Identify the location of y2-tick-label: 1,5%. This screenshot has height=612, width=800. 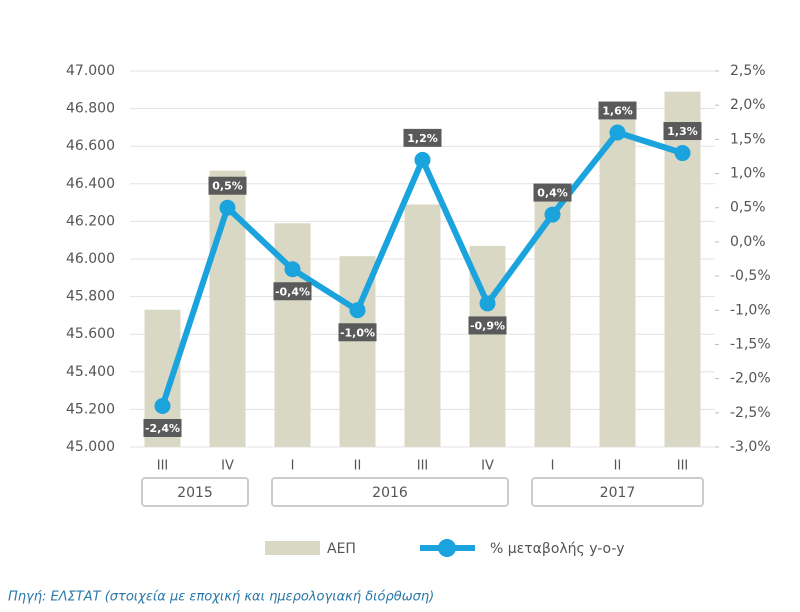
(748, 139).